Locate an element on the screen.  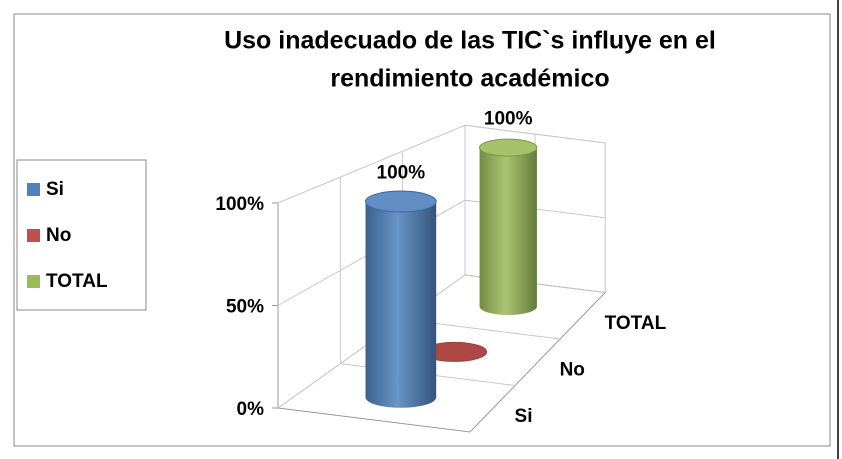
depth-tick-label: No is located at coordinates (572, 369).